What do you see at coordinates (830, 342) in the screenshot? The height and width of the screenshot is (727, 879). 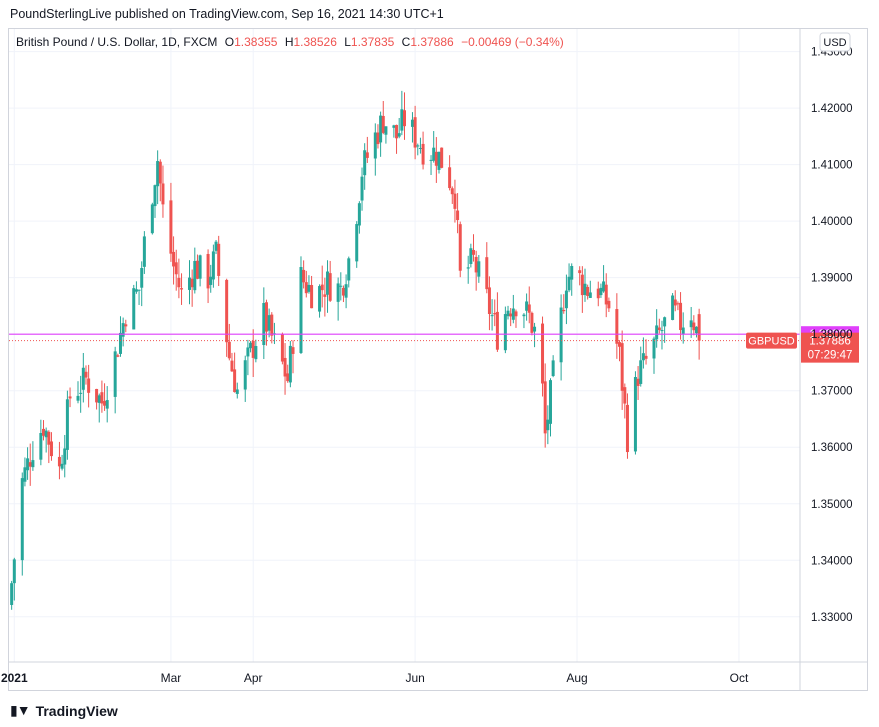 I see `last-price-label: 1.37886` at bounding box center [830, 342].